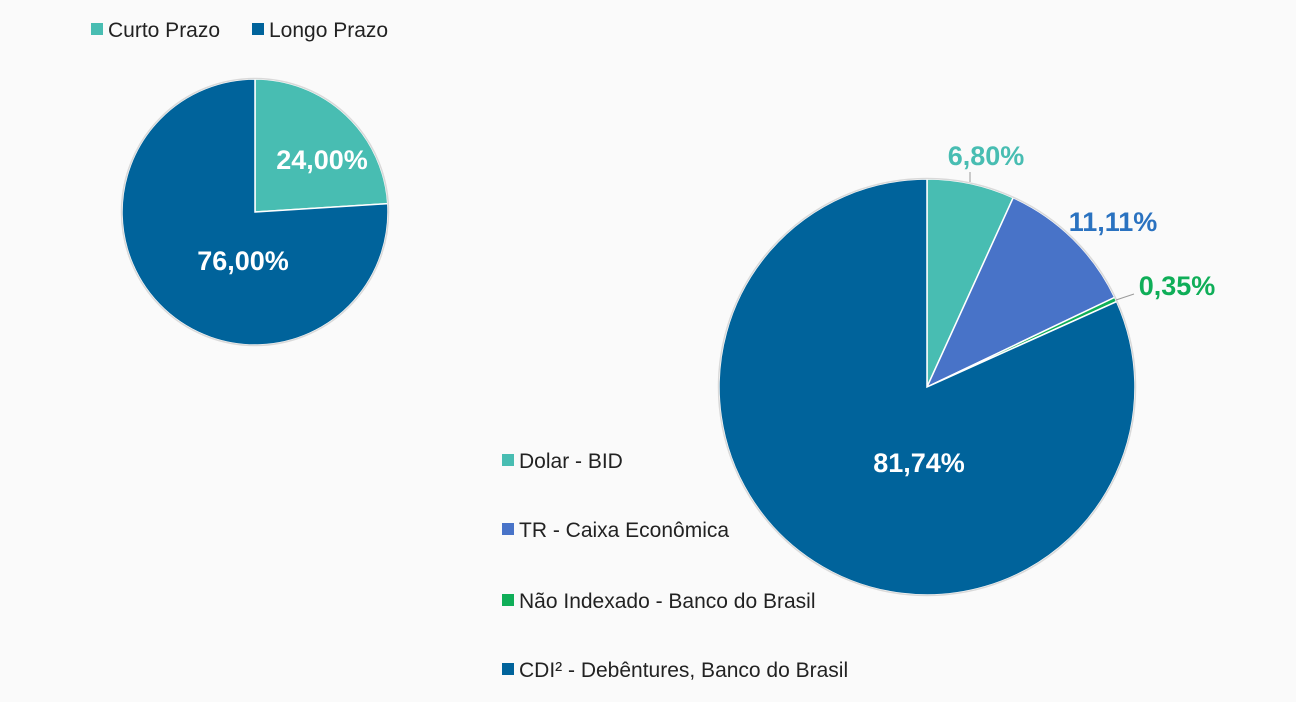  I want to click on legend-label-curto-prazo: Curto Prazo, so click(164, 30).